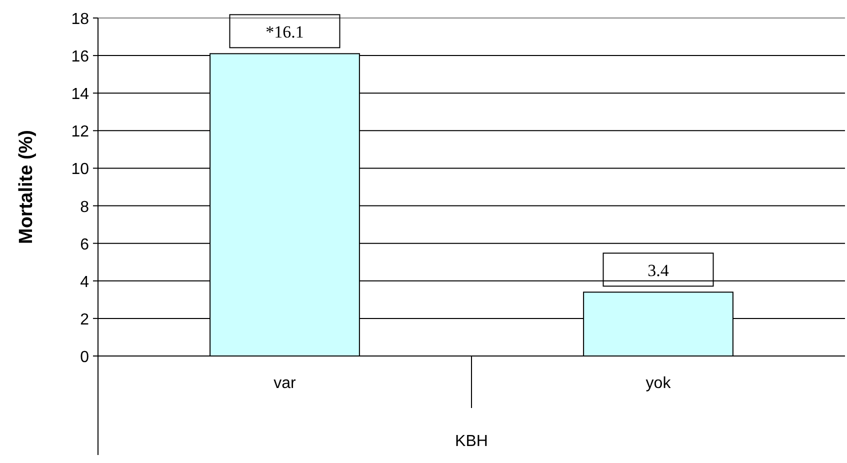  What do you see at coordinates (659, 383) in the screenshot?
I see `x-tick-label: yok` at bounding box center [659, 383].